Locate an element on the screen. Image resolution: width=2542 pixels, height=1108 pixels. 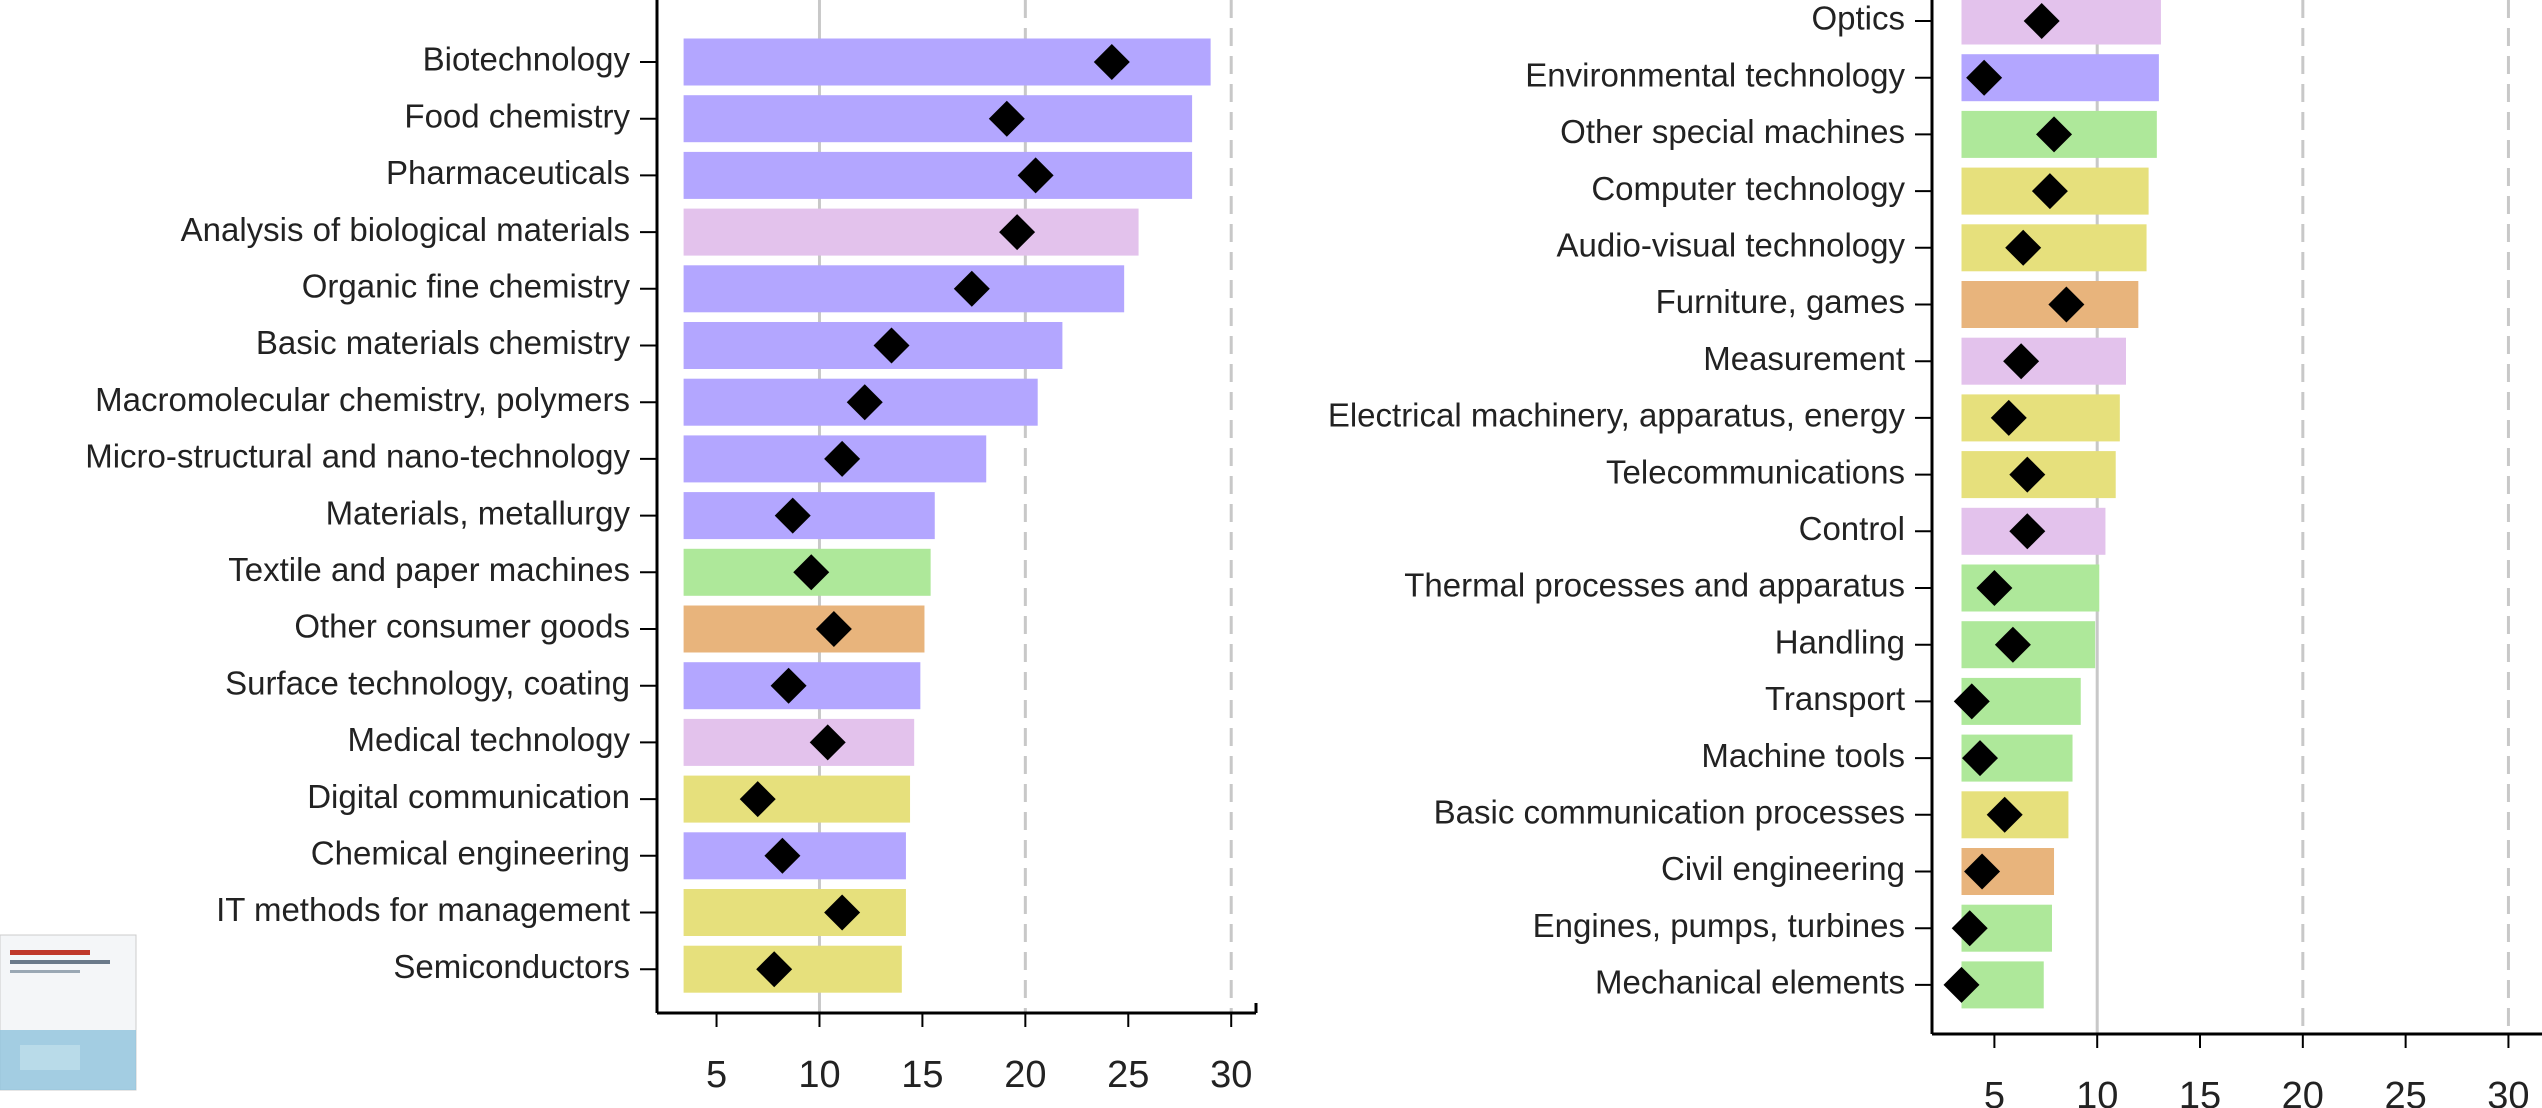
y-tick-label: Pharmaceuticals is located at coordinates (508, 172).